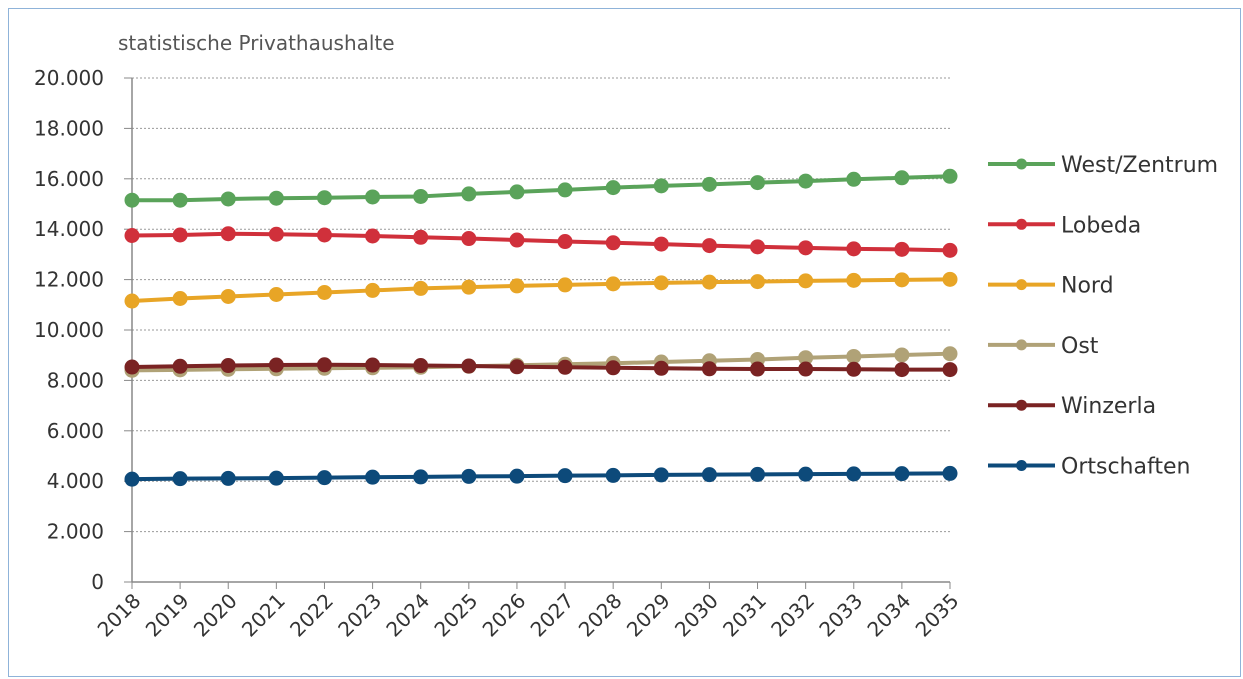  I want to click on y-tick-label: 0, so click(97, 582).